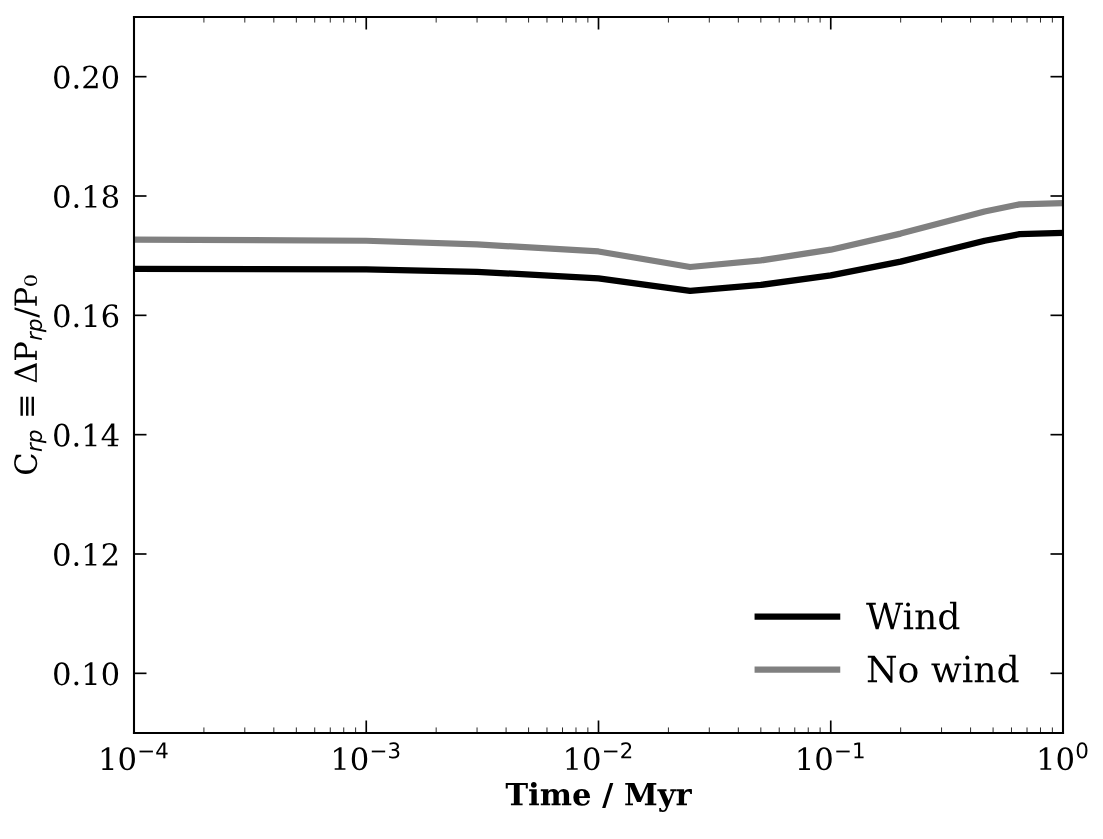  What do you see at coordinates (598, 797) in the screenshot?
I see `x-axis-title: Time / Myr` at bounding box center [598, 797].